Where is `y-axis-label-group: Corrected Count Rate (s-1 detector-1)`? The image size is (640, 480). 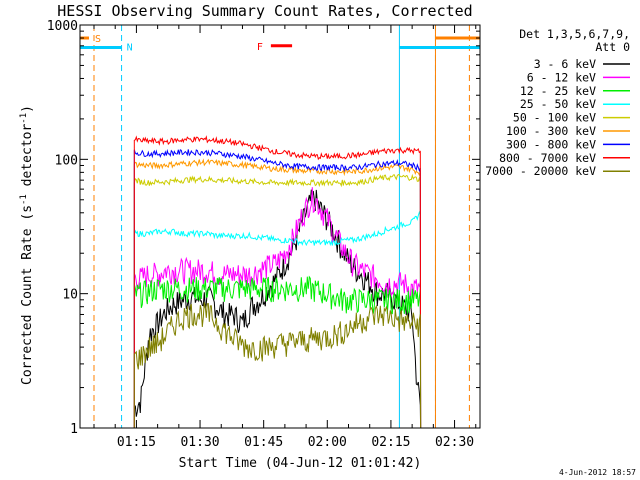
y-axis-label-group: Corrected Count Rate (s-1 detector-1) is located at coordinates (27, 245).